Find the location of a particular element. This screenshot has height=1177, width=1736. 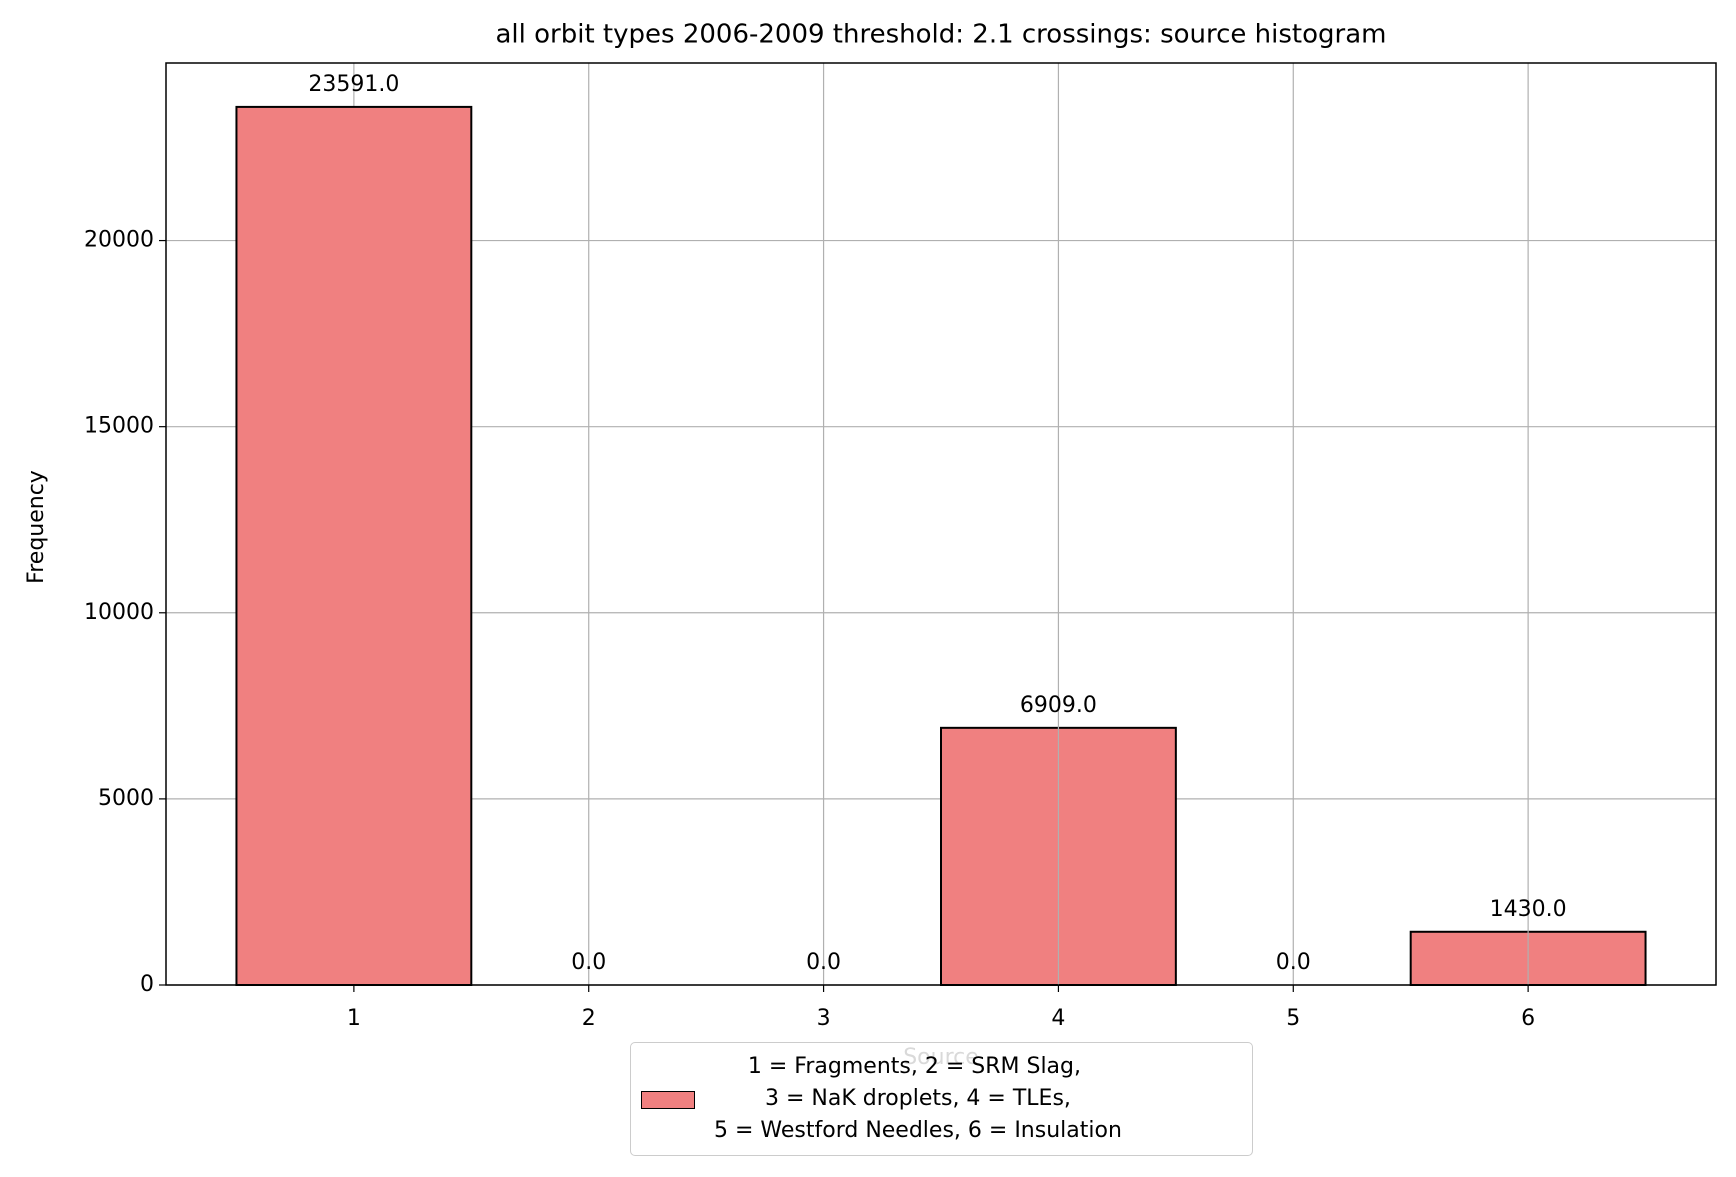

x-tick-label: 6 is located at coordinates (1528, 1018).